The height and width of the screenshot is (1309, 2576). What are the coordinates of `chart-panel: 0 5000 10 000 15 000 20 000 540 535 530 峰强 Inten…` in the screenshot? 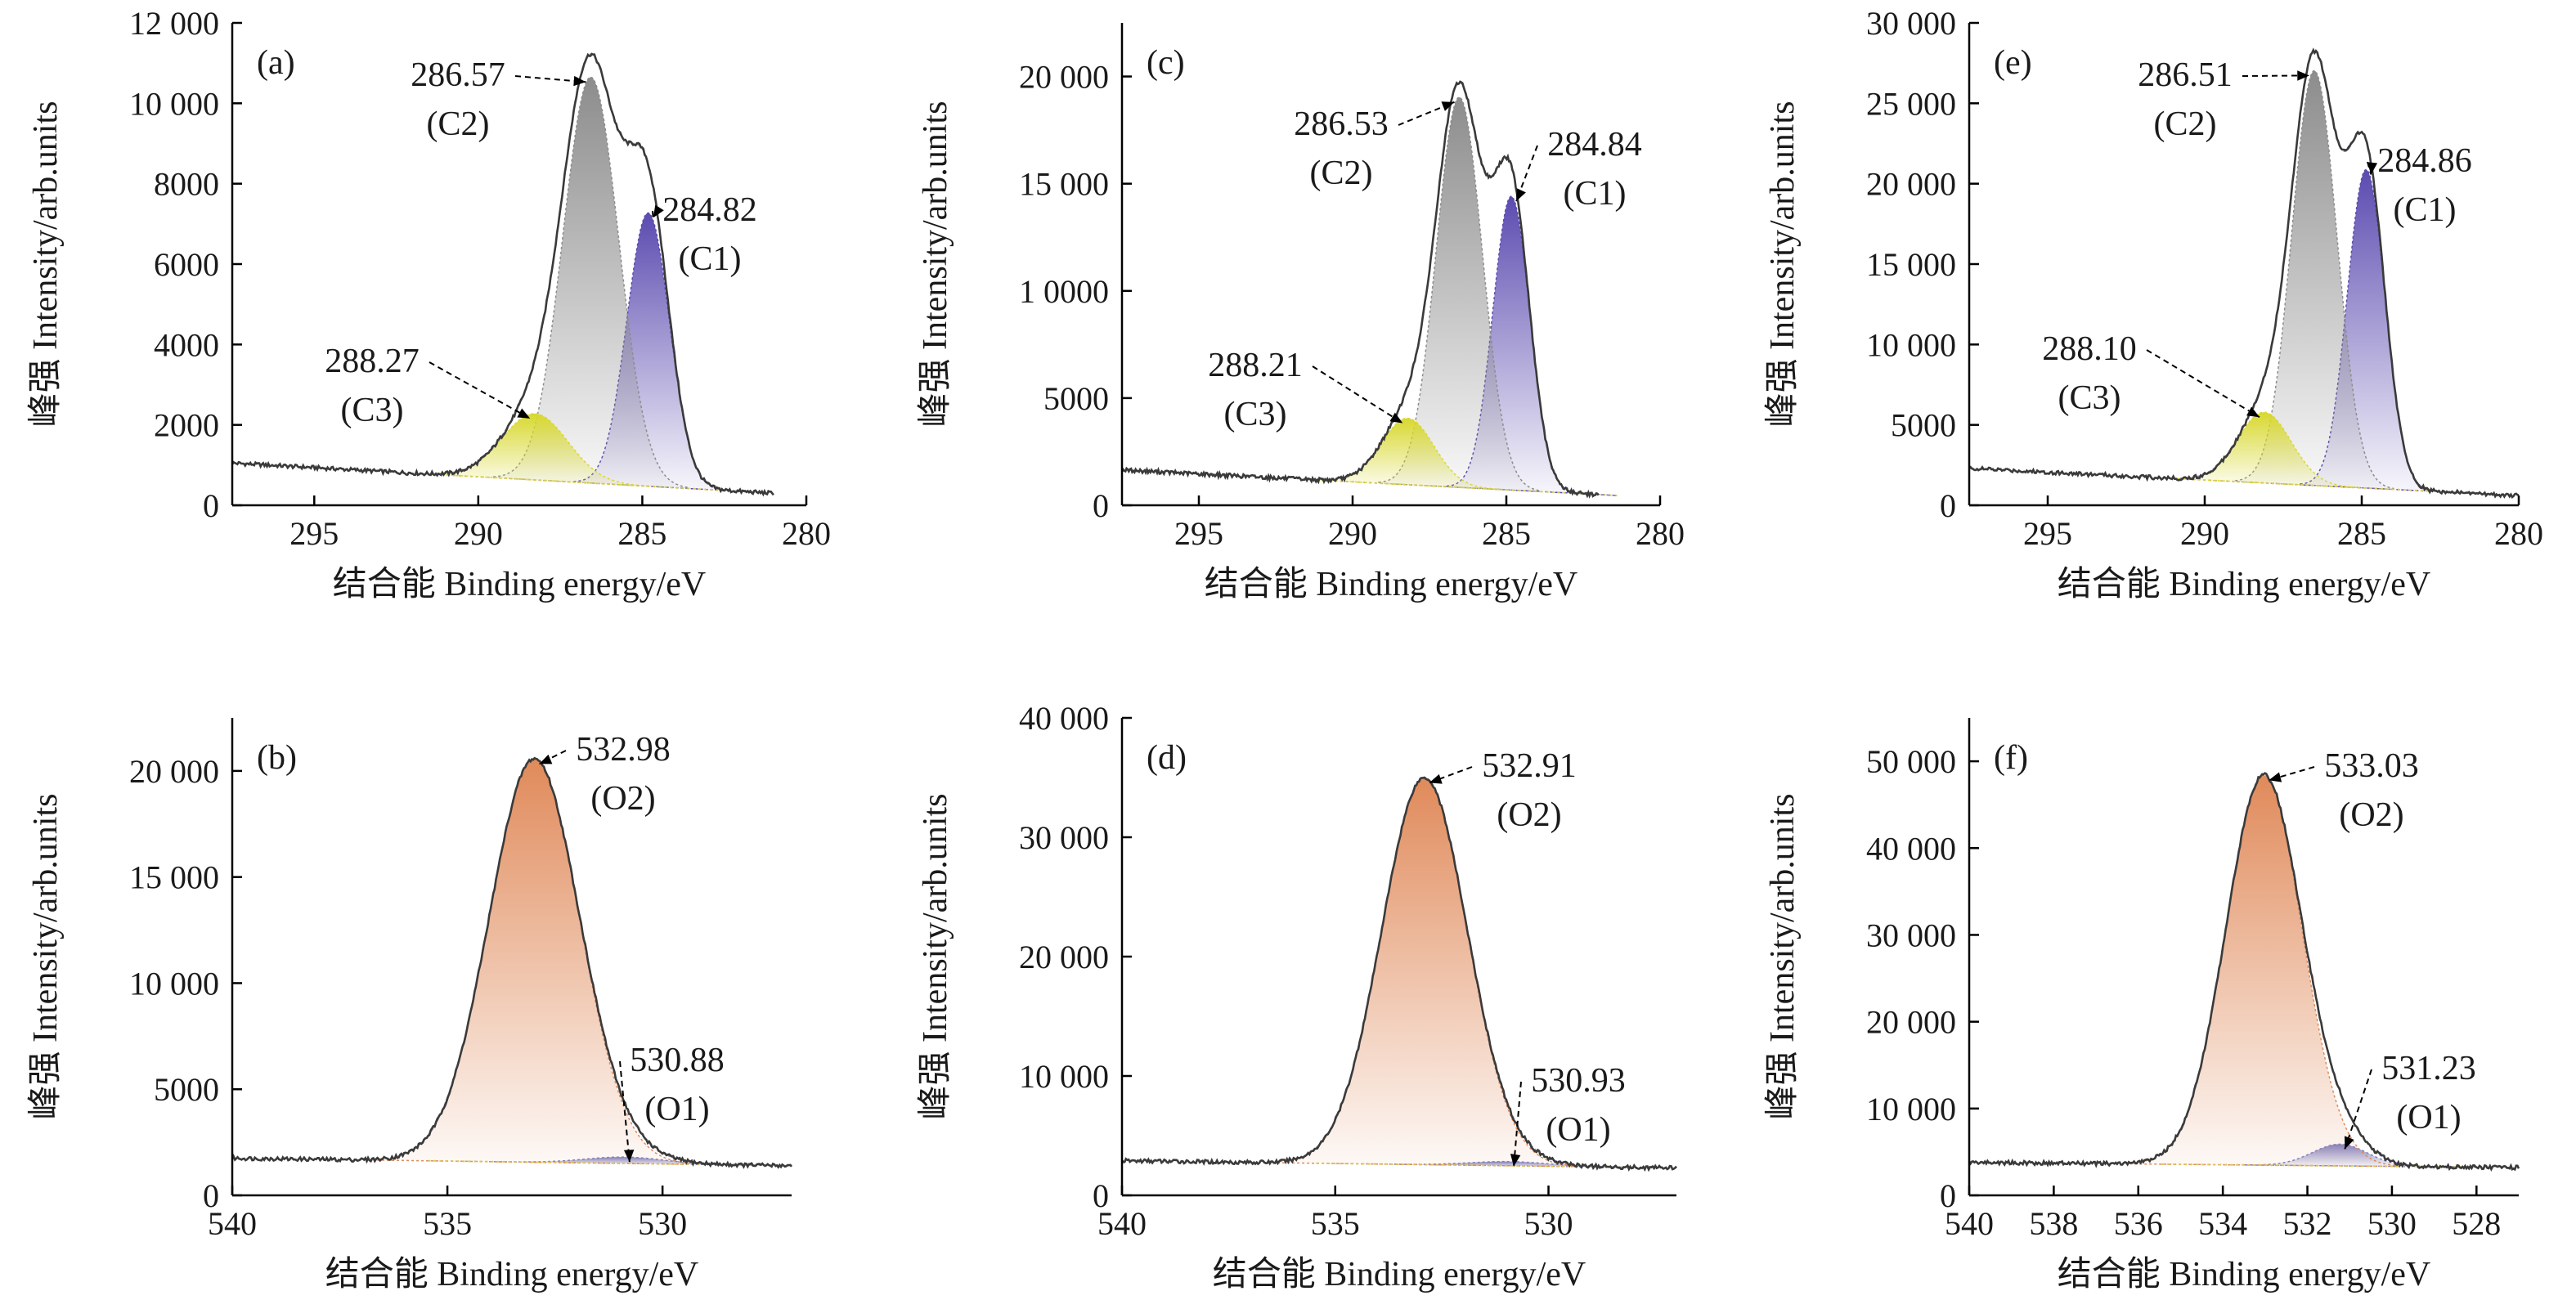 It's located at (410, 1005).